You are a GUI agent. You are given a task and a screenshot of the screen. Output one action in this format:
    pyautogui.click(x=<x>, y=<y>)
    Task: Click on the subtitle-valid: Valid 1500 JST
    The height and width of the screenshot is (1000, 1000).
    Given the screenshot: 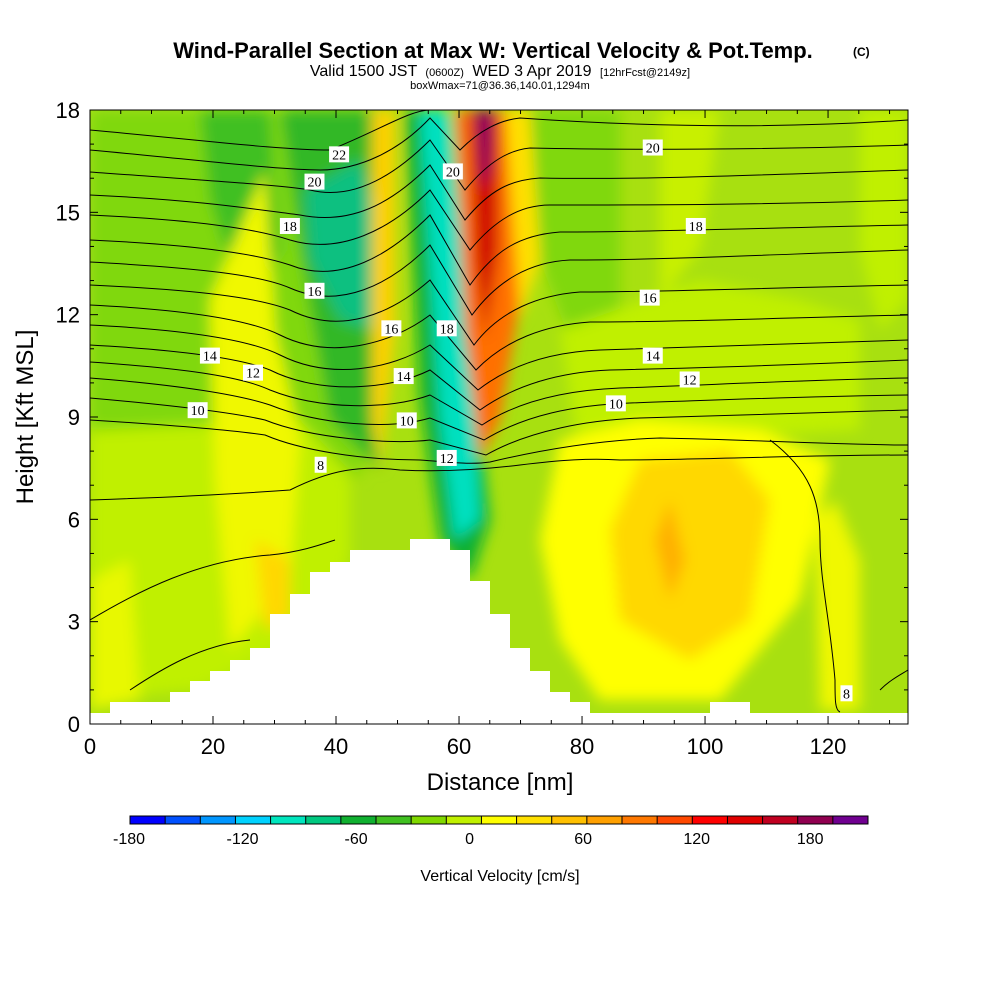 What is the action you would take?
    pyautogui.click(x=364, y=71)
    